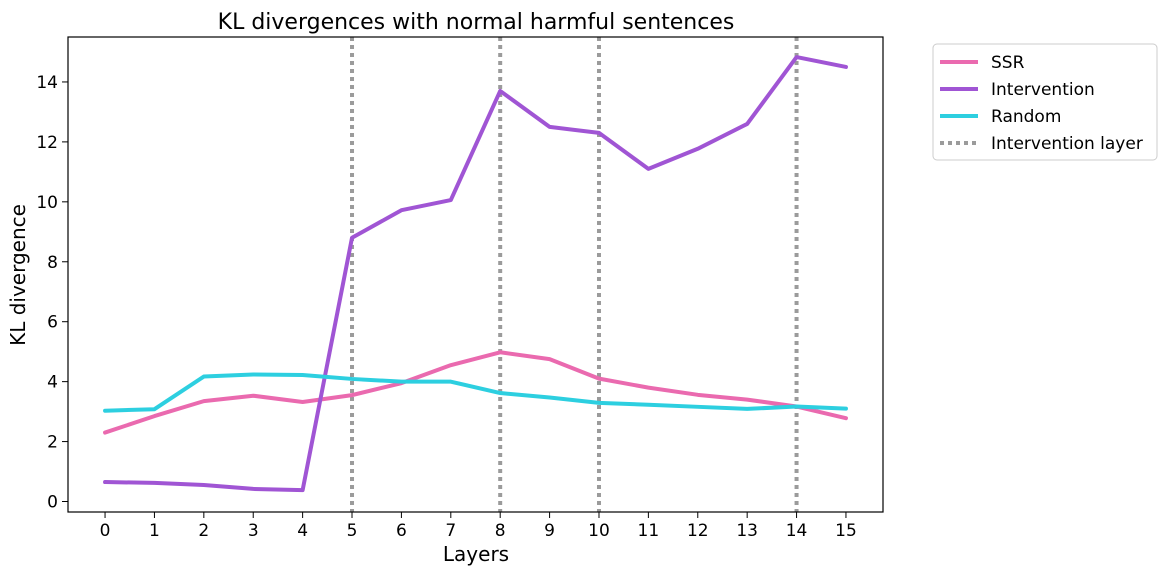 The height and width of the screenshot is (575, 1169). Describe the element at coordinates (500, 531) in the screenshot. I see `x-tick-label: 8` at that location.